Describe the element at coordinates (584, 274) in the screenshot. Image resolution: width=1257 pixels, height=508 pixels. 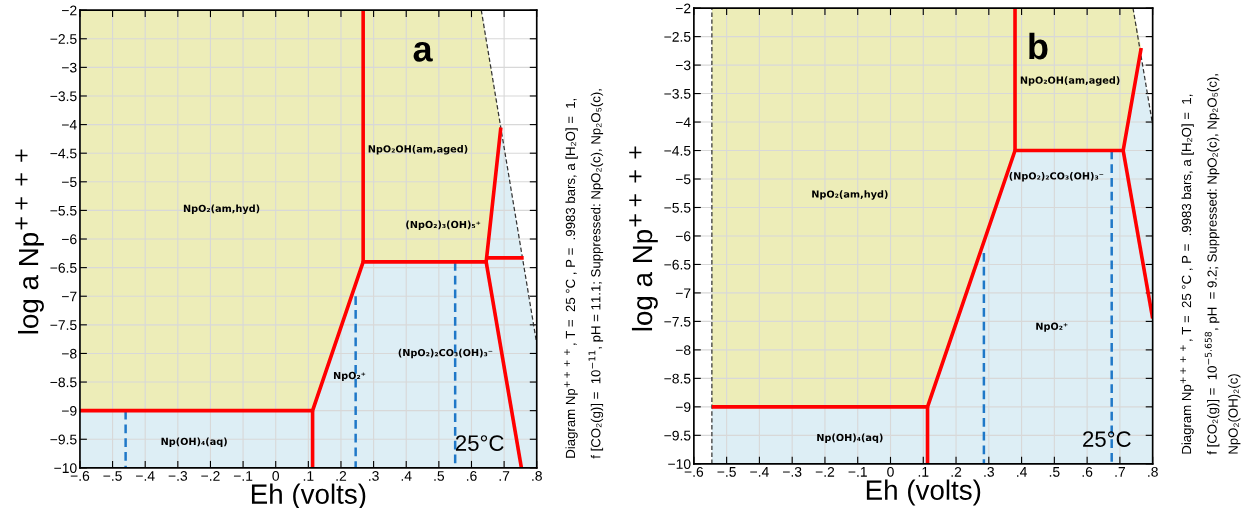
I see `text: Diagram Np$^{++++}$, T = 25 °C , P = .9983 bars, a [H₂O] = 1, f [CO₂(g)] = 10$^{−11}$, pH = 11.1; Suppressed: NpO₂(c), Np₂O₅(c),` at that location.